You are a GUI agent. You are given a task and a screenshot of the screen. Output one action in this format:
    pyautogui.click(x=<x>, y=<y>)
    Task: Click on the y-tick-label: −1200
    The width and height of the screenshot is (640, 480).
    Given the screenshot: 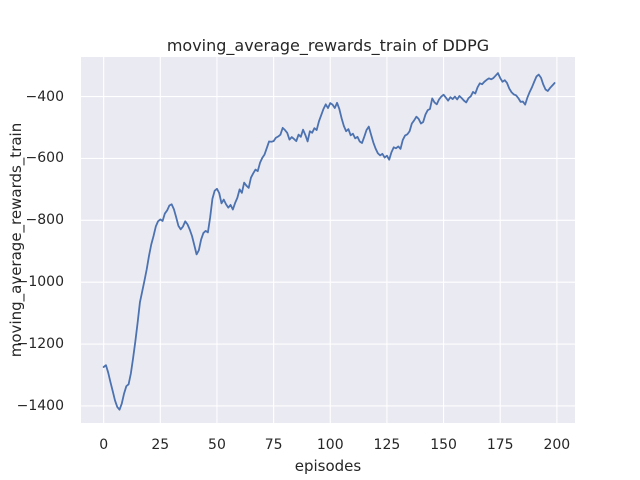 What is the action you would take?
    pyautogui.click(x=40, y=344)
    